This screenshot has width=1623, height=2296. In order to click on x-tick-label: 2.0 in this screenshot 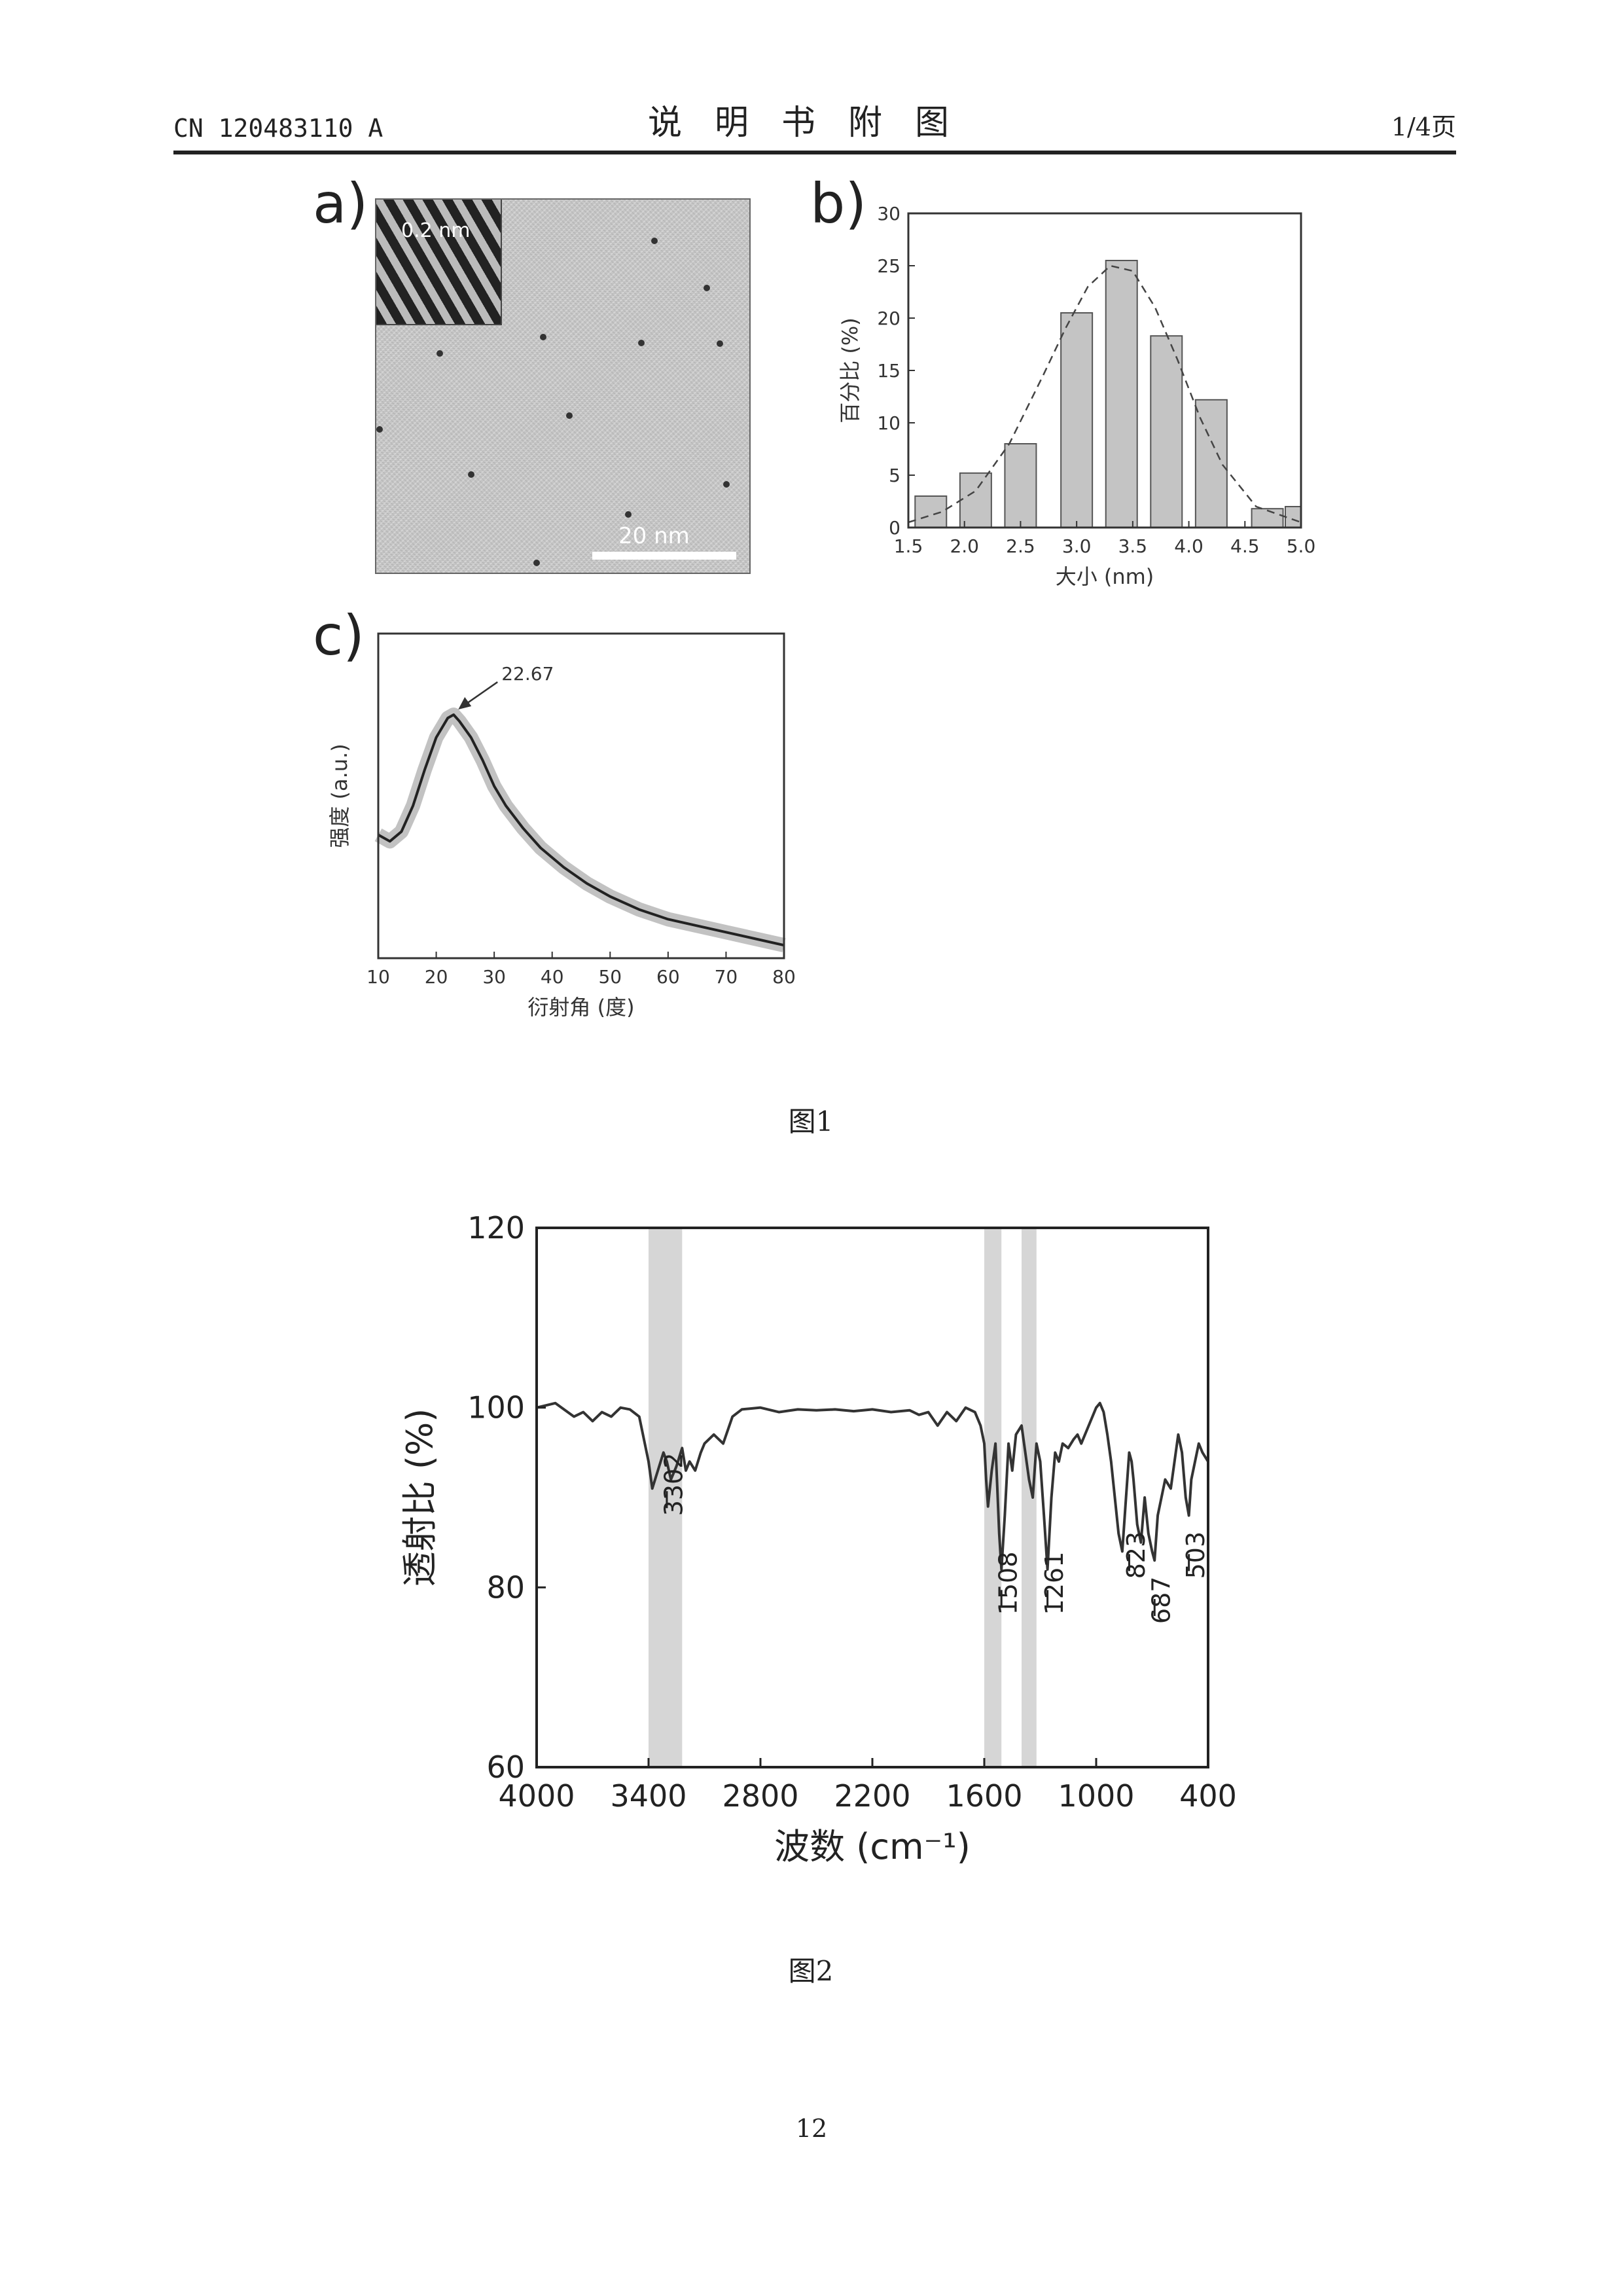, I will do `click(964, 546)`.